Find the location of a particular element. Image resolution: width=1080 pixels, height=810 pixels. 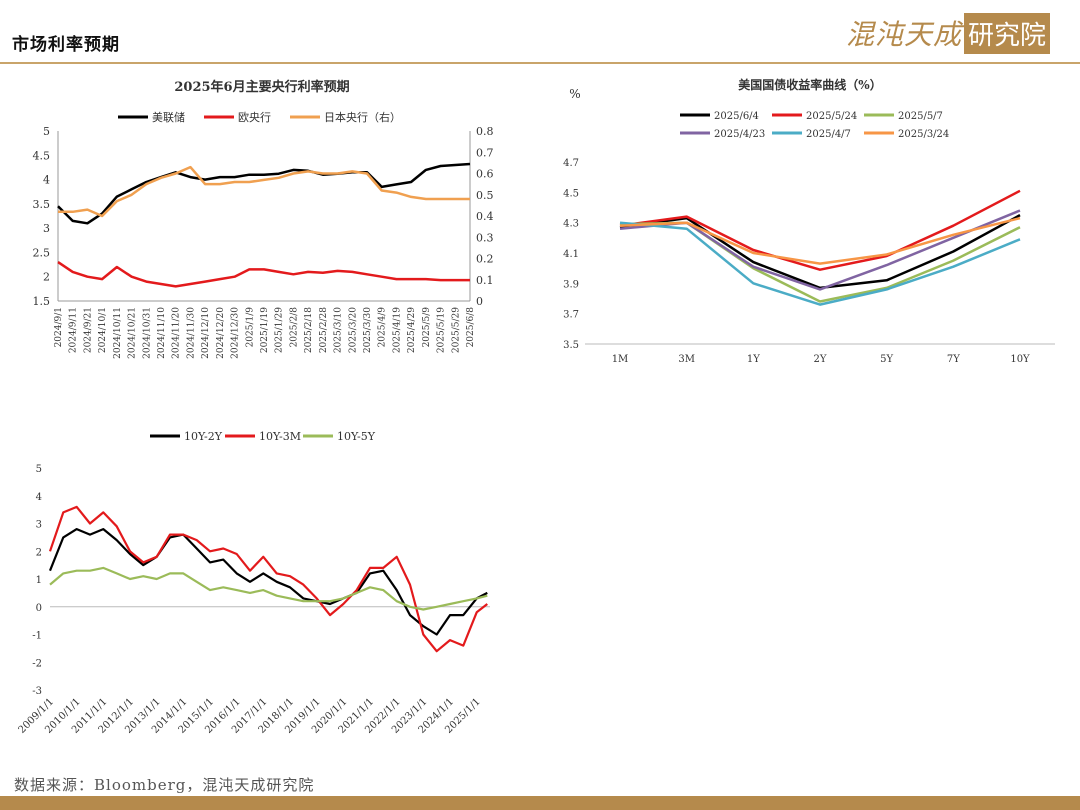

y-left-tick-4: 3 is located at coordinates (46, 228).